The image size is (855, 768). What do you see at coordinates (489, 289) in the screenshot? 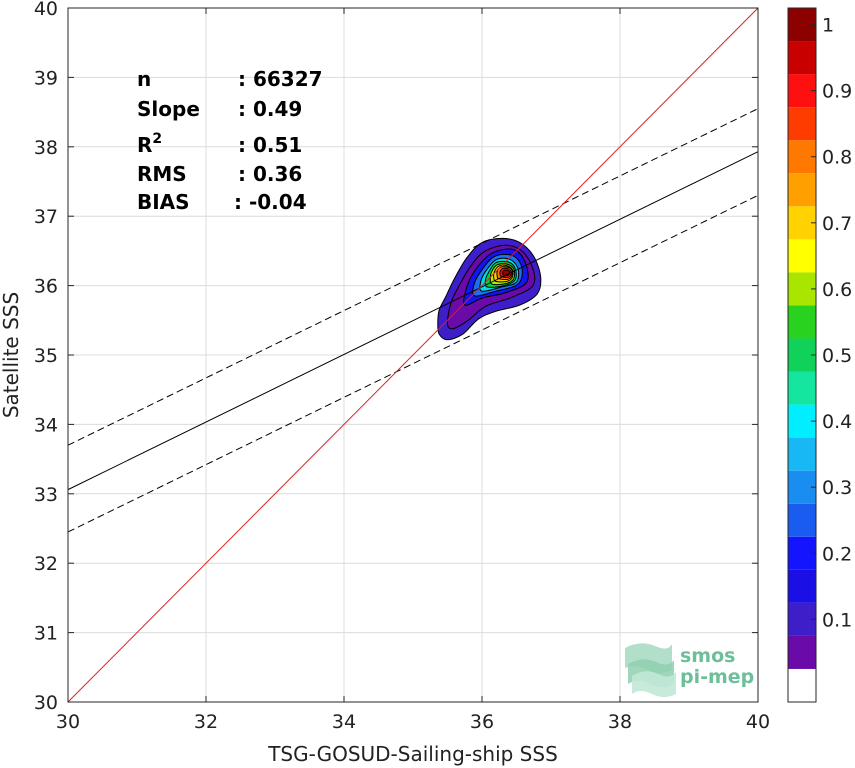
I see `density-contours` at bounding box center [489, 289].